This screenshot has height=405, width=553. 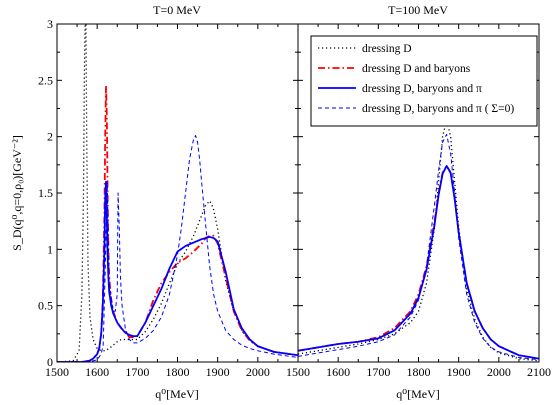 I want to click on right-x-tick-label: 1600, so click(x=338, y=372).